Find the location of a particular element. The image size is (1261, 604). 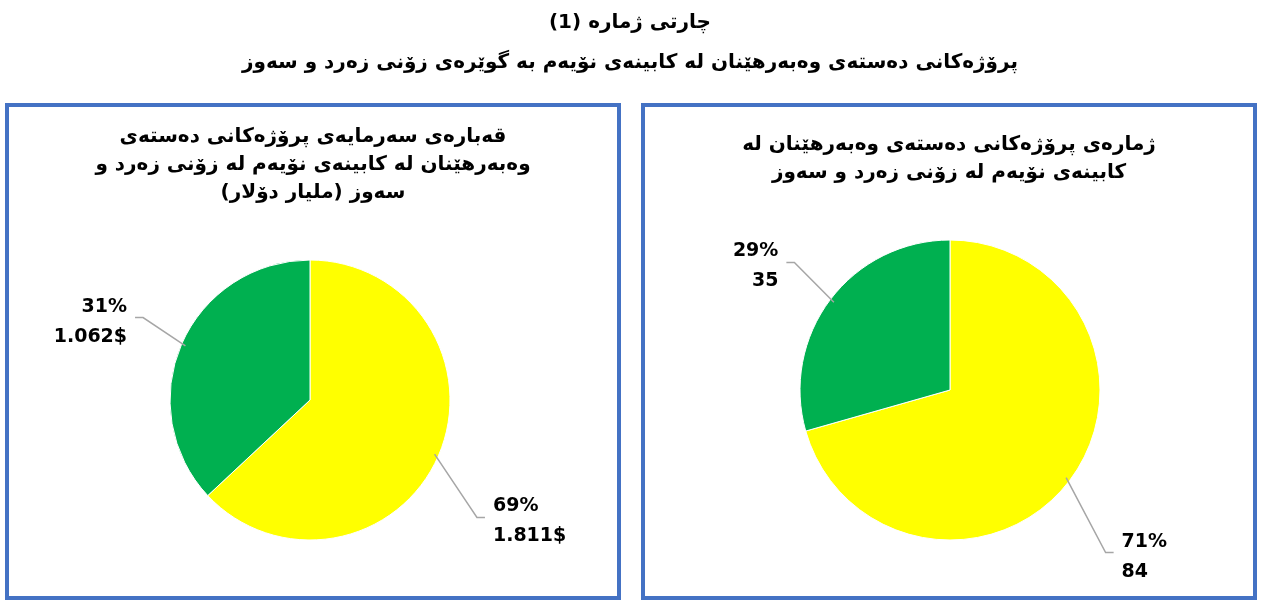

data-label: 29% 35 is located at coordinates (755, 264).